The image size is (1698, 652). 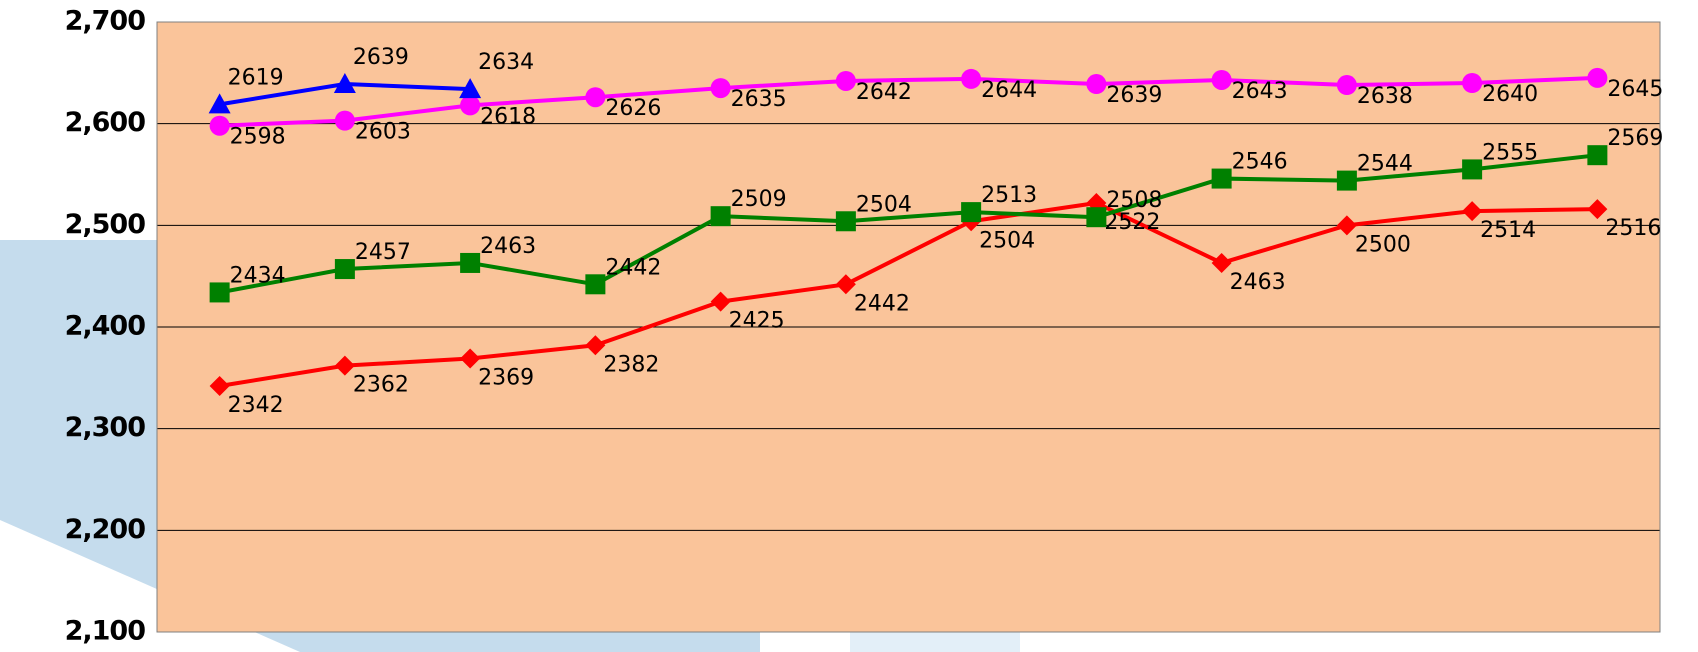 I want to click on data-label: 2569, so click(x=1635, y=138).